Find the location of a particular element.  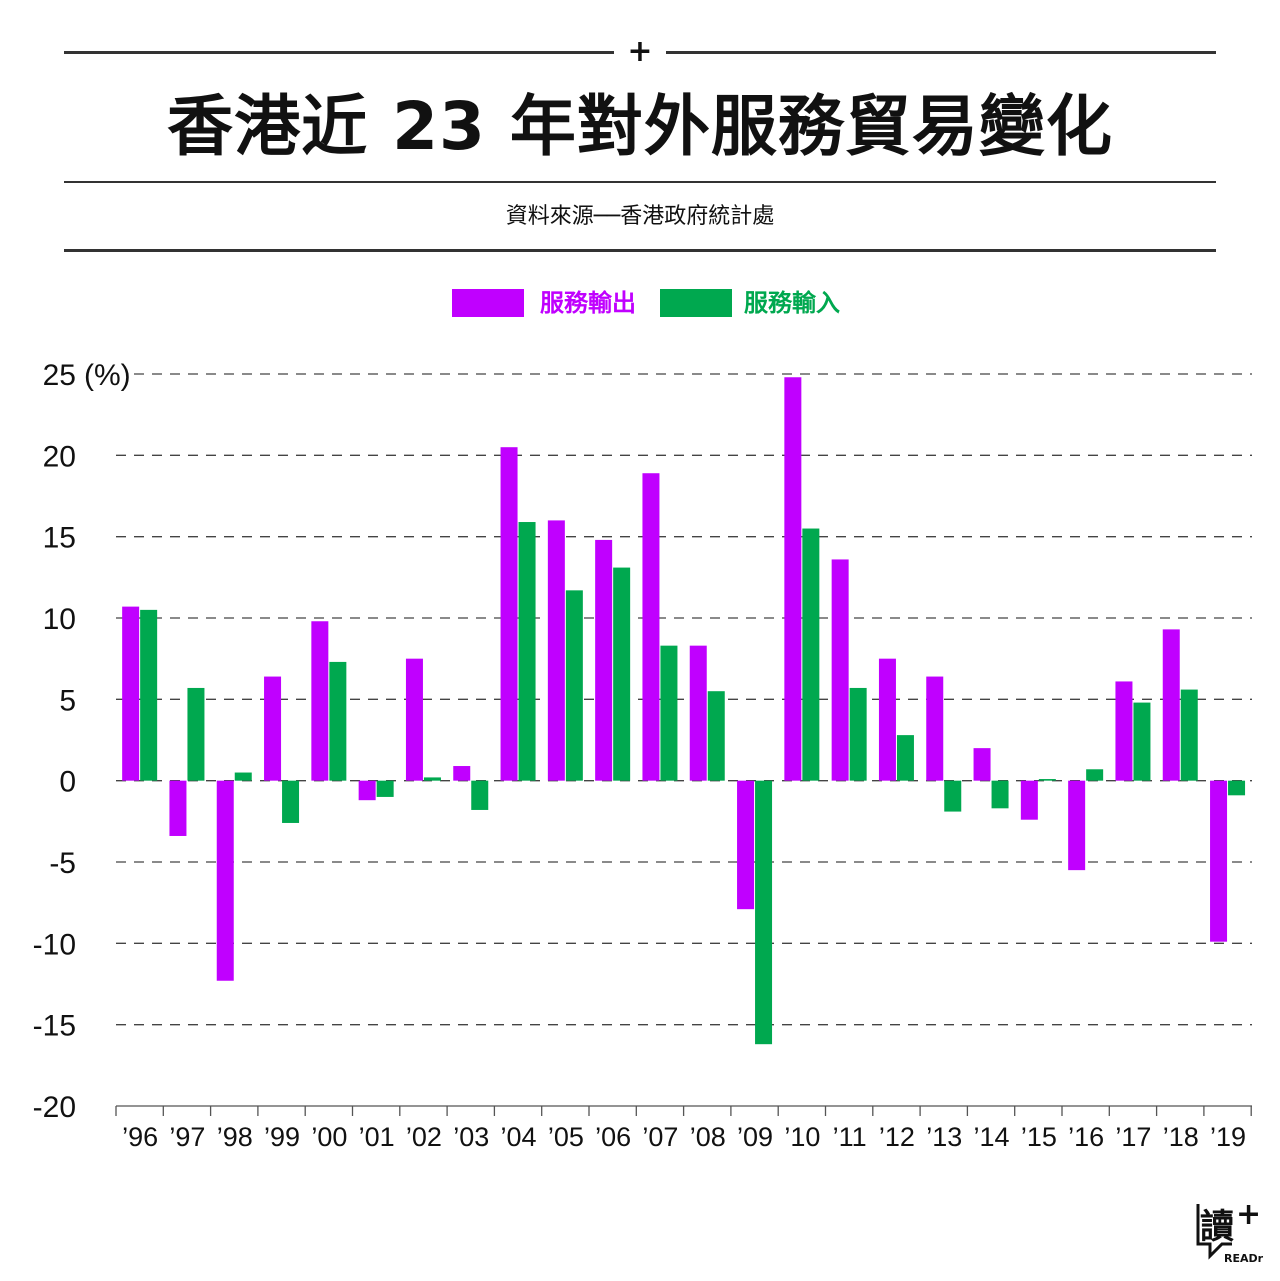

x-tick-label: ’04 is located at coordinates (519, 1137).